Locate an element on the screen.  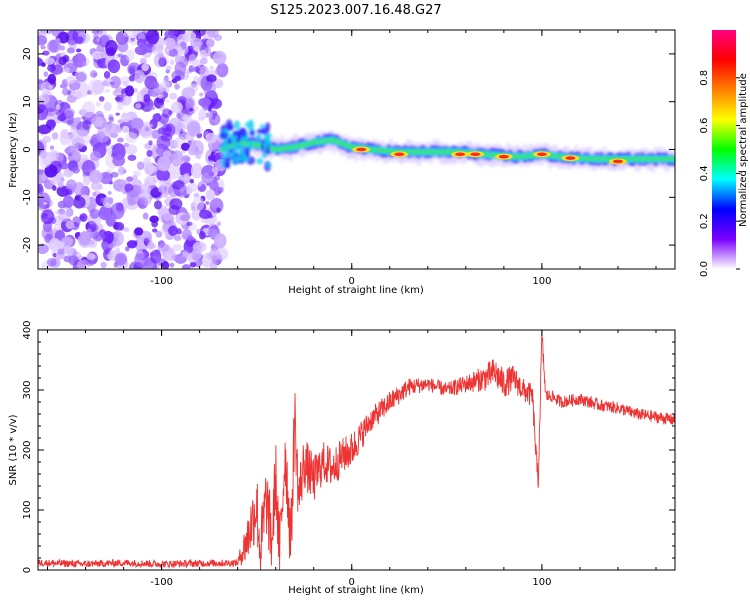
y-tick-label: 200 is located at coordinates (27, 449).